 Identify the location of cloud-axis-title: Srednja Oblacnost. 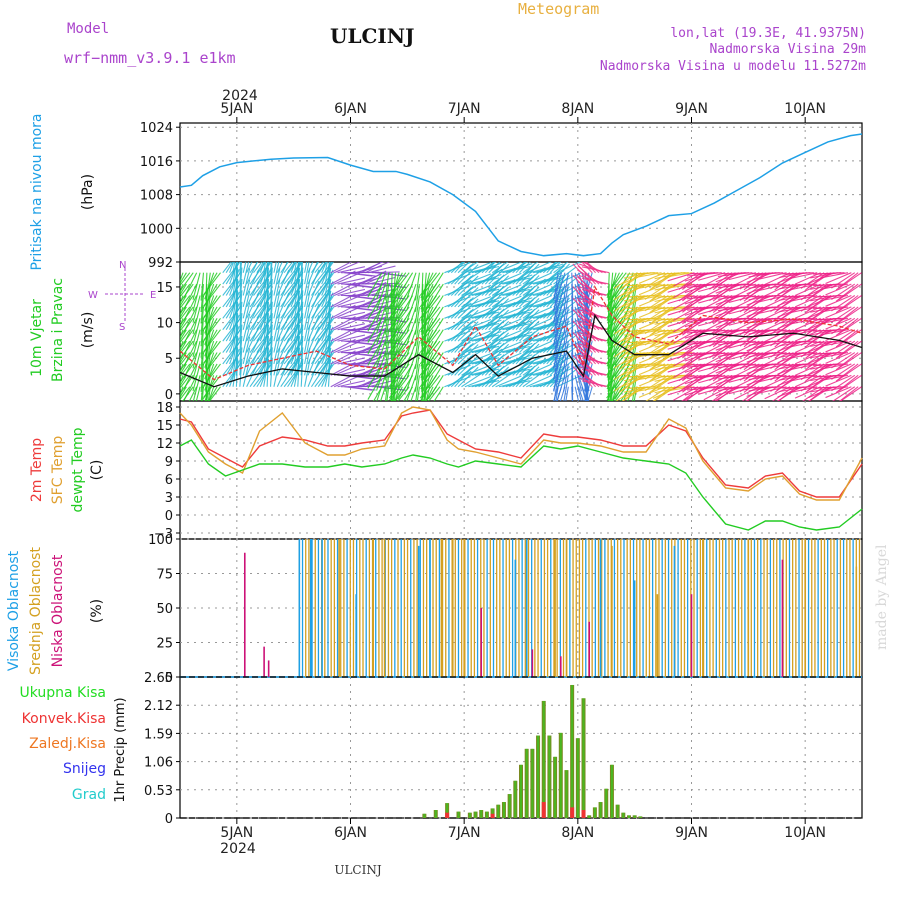
(36, 611).